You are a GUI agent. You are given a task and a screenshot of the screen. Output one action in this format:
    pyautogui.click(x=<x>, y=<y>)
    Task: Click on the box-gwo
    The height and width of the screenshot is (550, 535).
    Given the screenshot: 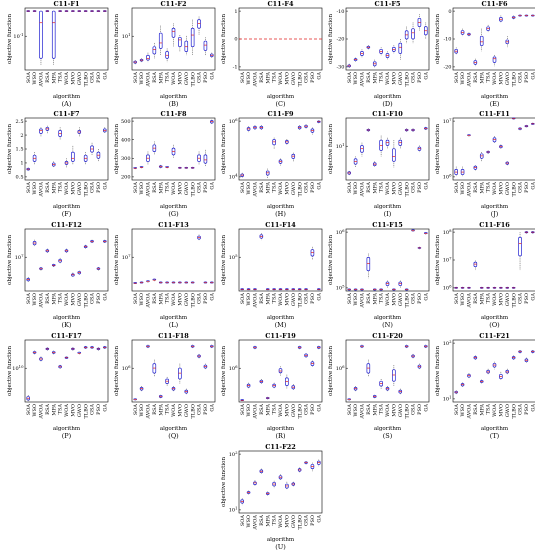 What is the action you would take?
    pyautogui.click(x=186, y=282)
    